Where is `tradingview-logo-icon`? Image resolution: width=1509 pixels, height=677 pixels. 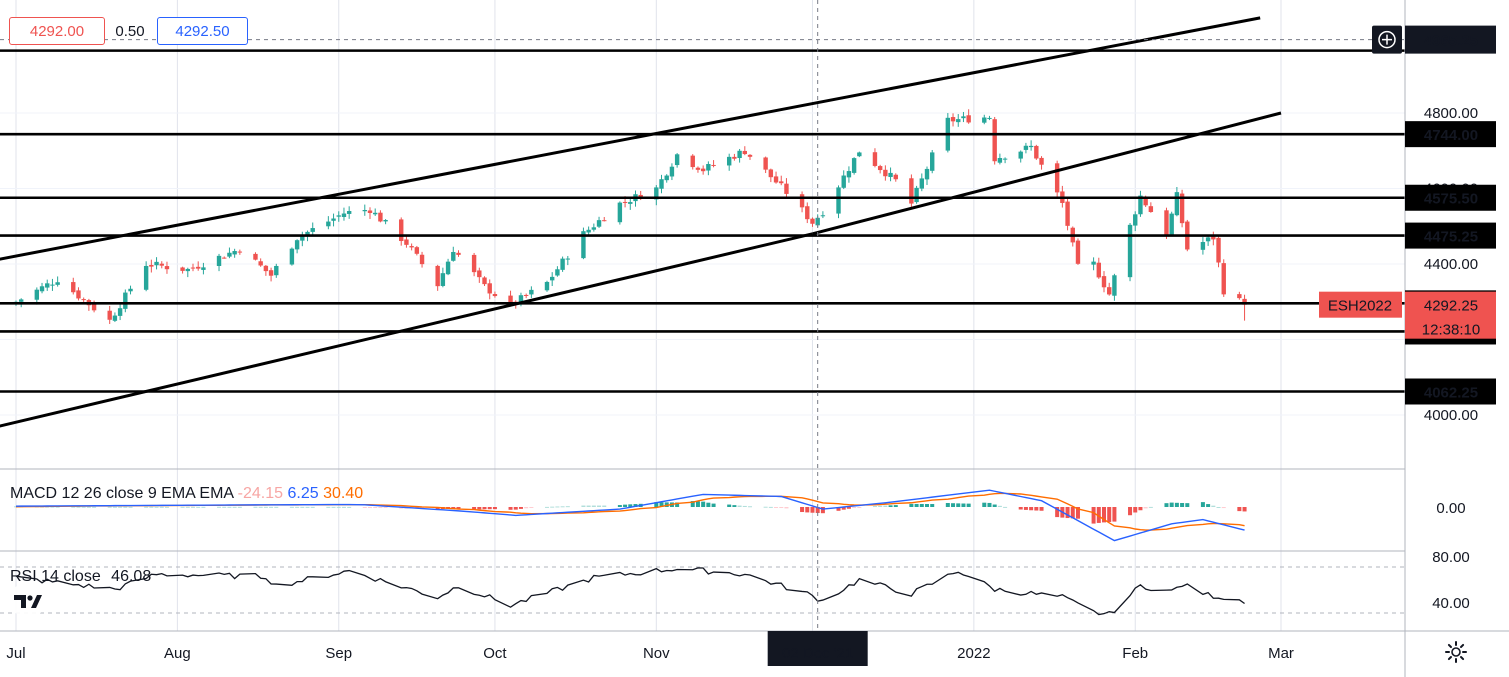 tradingview-logo-icon is located at coordinates (28, 600).